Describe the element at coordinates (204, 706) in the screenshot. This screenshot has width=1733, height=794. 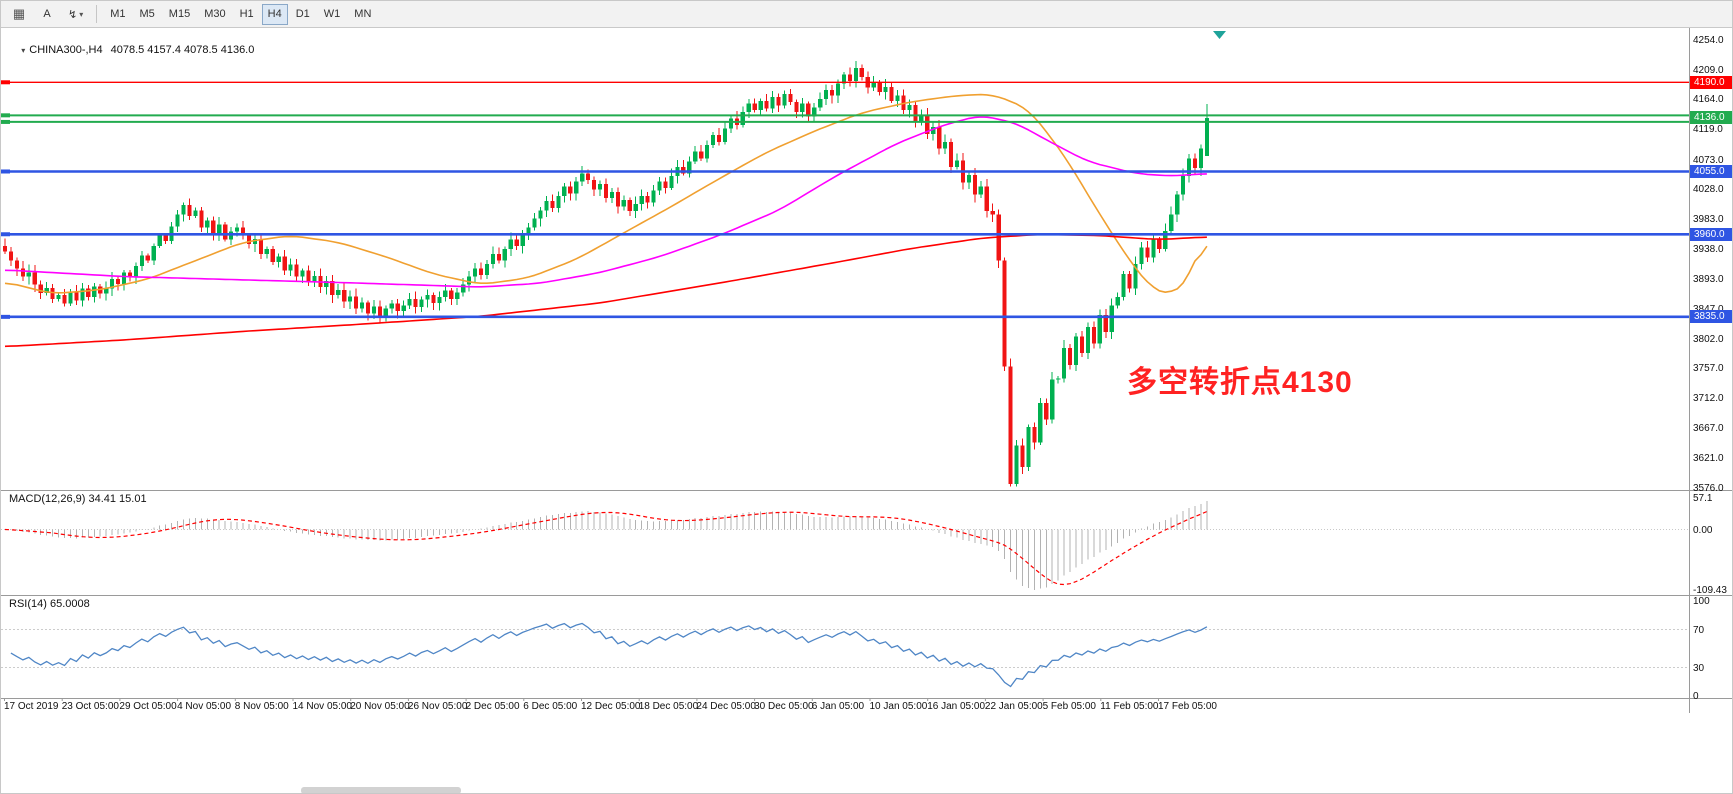
I see `time-axis-label: 4 Nov 05:00` at that location.